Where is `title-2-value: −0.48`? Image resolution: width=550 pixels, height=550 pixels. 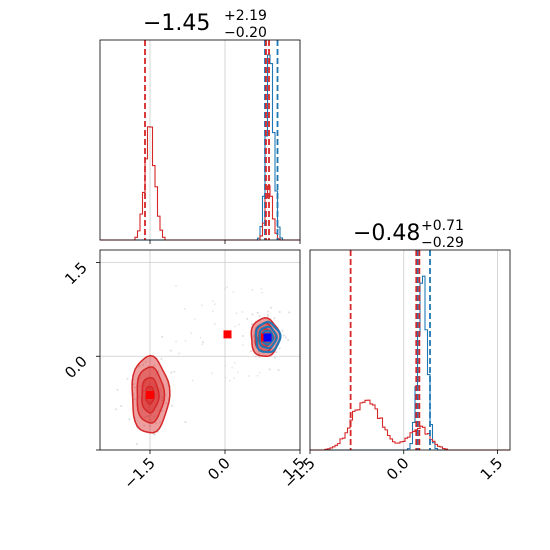 title-2-value: −0.48 is located at coordinates (386, 233).